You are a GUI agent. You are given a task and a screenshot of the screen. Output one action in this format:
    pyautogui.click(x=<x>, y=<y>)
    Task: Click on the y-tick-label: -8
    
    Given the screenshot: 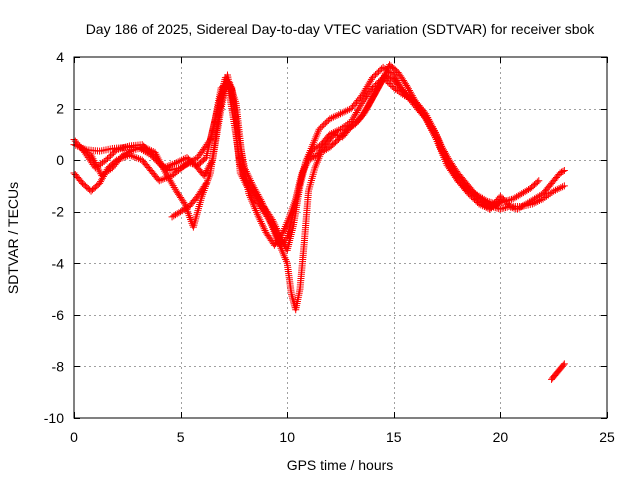 What is the action you would take?
    pyautogui.click(x=58, y=366)
    